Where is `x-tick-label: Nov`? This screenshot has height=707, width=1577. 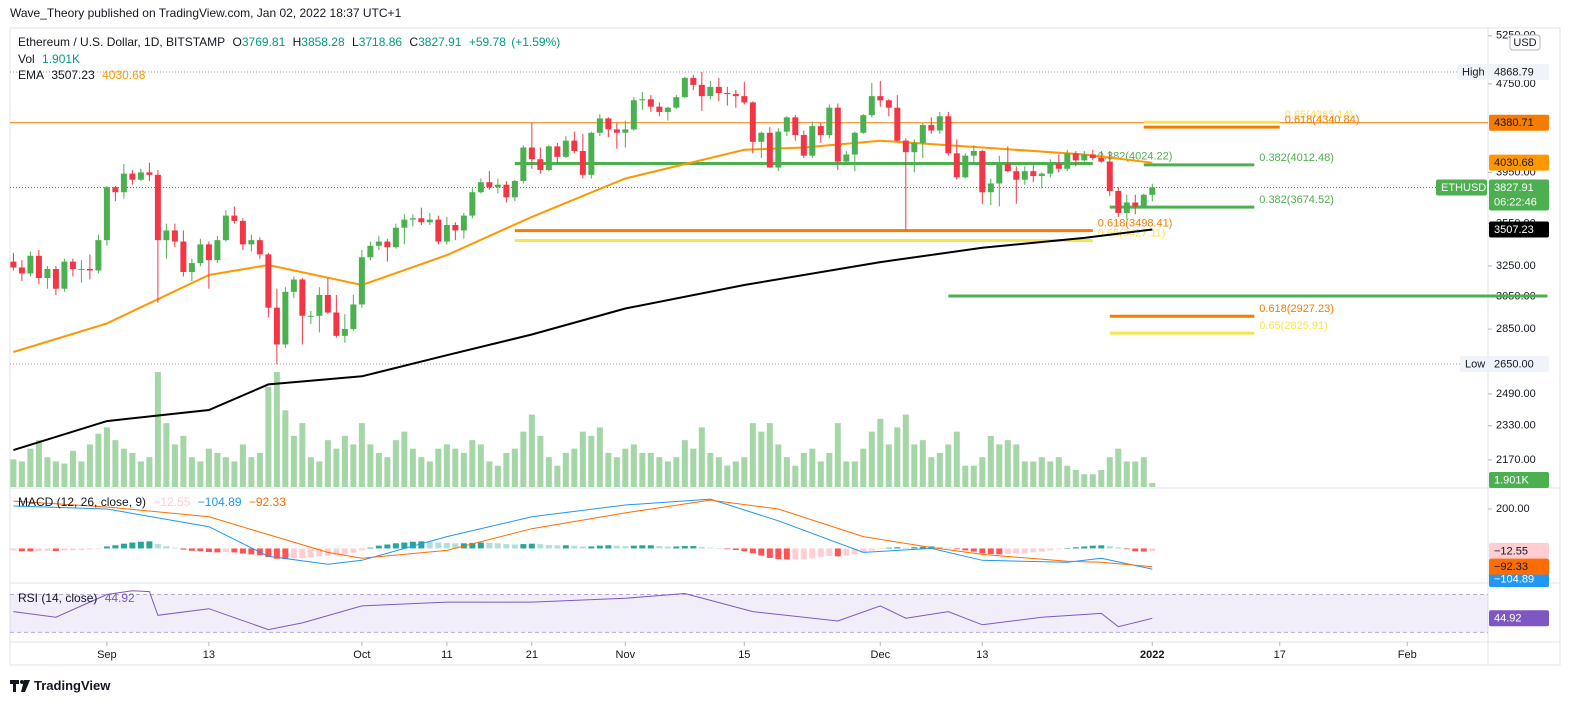 x-tick-label: Nov is located at coordinates (626, 655).